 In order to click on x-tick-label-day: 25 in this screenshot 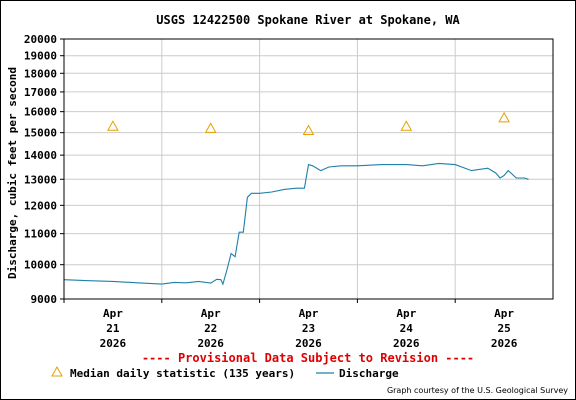, I will do `click(503, 328)`.